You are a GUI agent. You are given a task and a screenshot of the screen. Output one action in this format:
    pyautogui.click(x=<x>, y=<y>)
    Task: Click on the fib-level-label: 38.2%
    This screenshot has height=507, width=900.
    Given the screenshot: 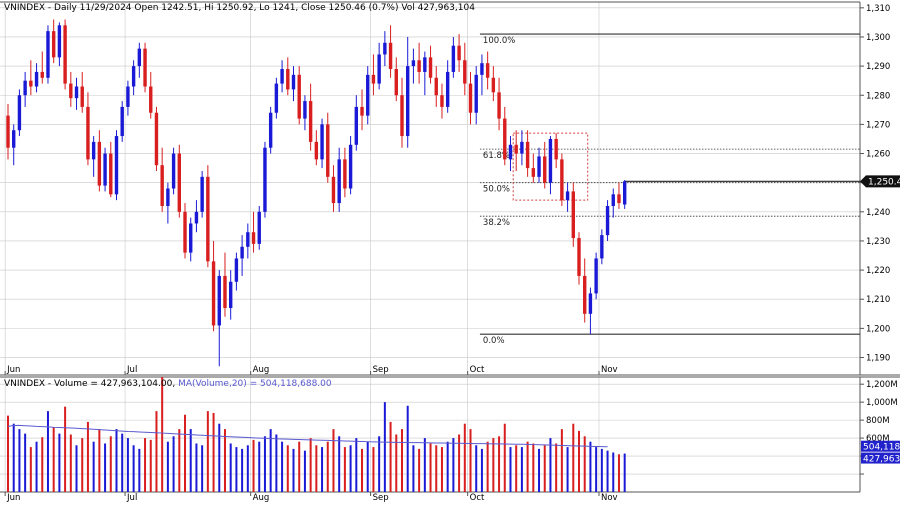 What is the action you would take?
    pyautogui.click(x=496, y=223)
    